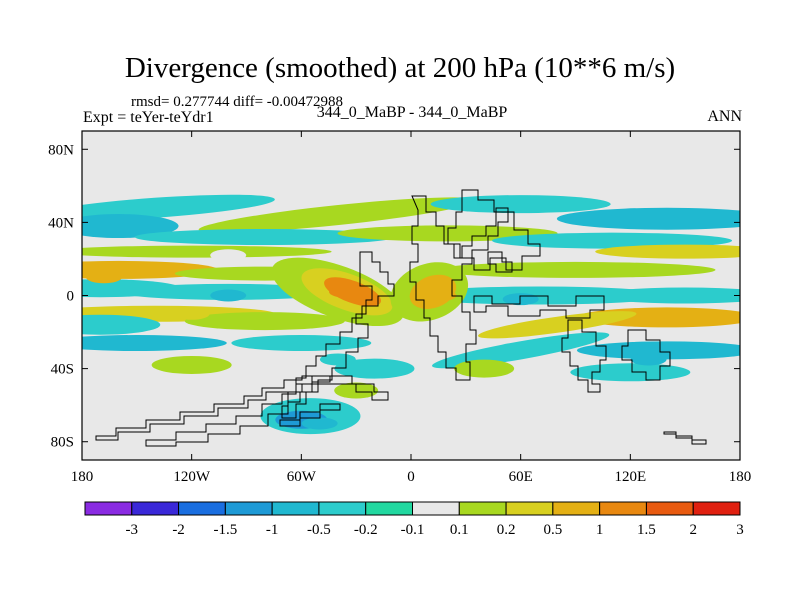  Describe the element at coordinates (272, 530) in the screenshot. I see `colorbar-label: -1` at that location.